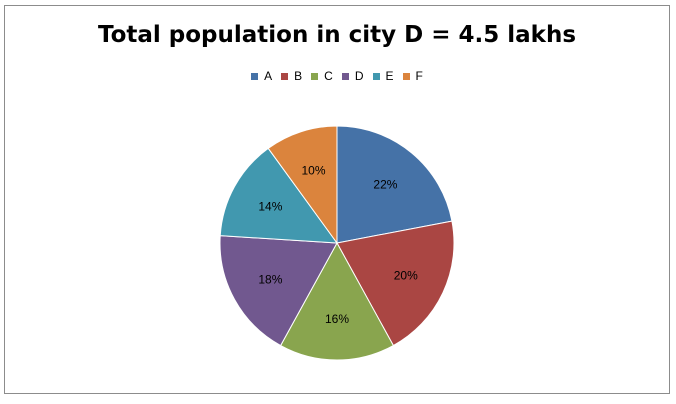 This screenshot has height=404, width=676. What do you see at coordinates (278, 291) in the screenshot?
I see `pie-slice-d` at bounding box center [278, 291].